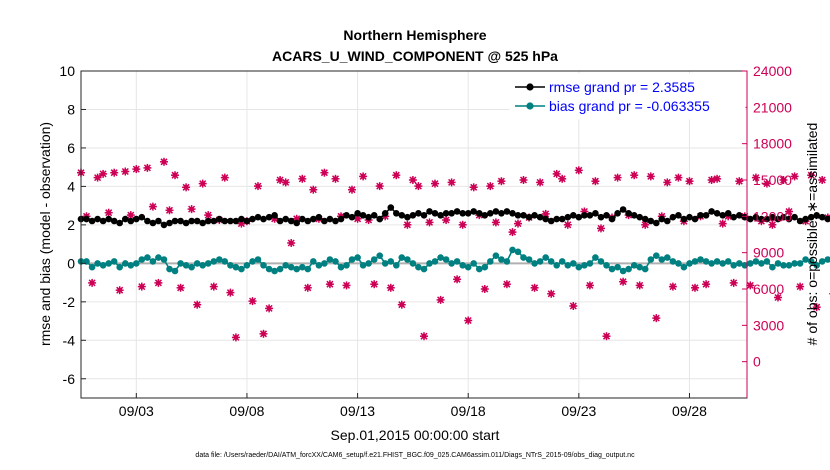  I want to click on y-tick-label: -6, so click(69, 379).